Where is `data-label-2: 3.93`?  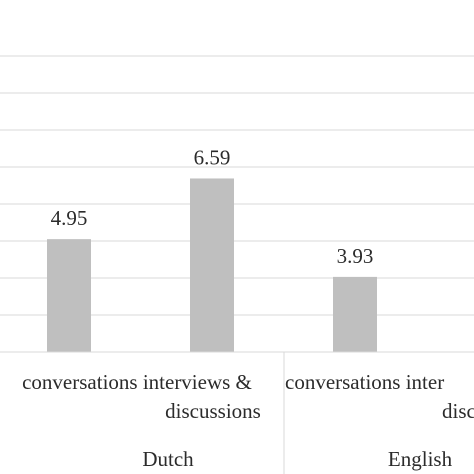 data-label-2: 3.93 is located at coordinates (355, 256).